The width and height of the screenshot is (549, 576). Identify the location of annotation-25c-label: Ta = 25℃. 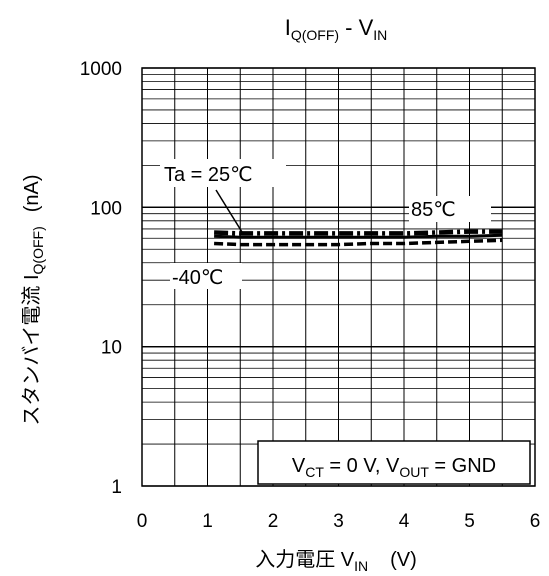
(208, 175).